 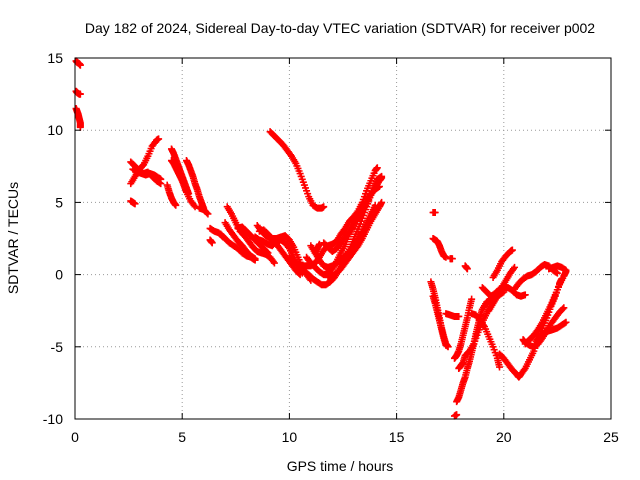 I want to click on y-tick-label: 15, so click(x=55, y=58).